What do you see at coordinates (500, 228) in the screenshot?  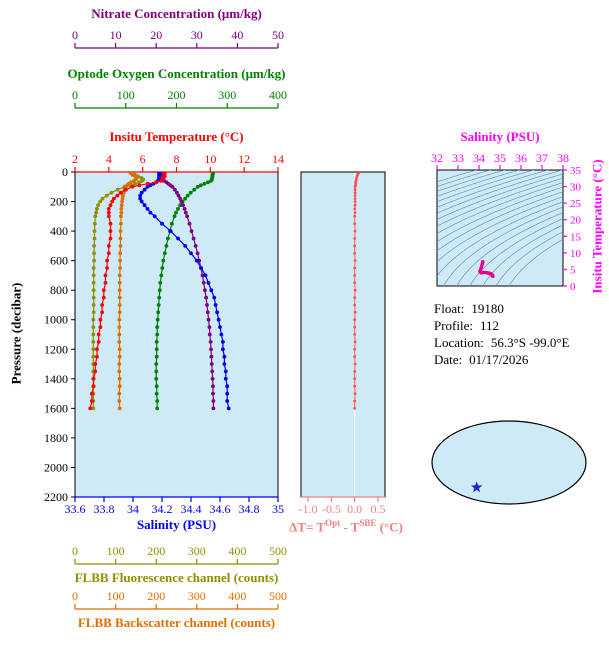 I see `ts-density-contours` at bounding box center [500, 228].